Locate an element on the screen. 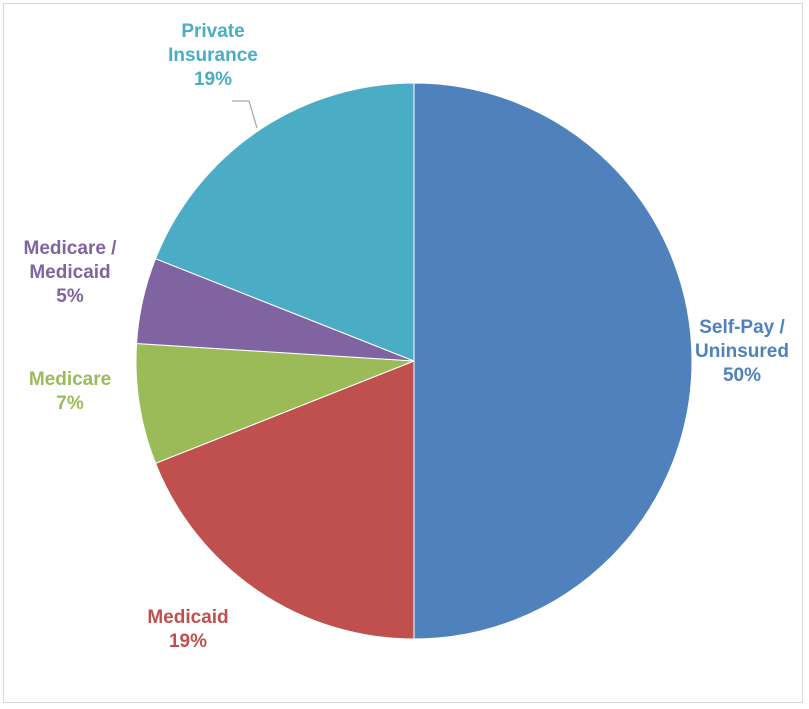  data-label-value: 5% is located at coordinates (70, 296).